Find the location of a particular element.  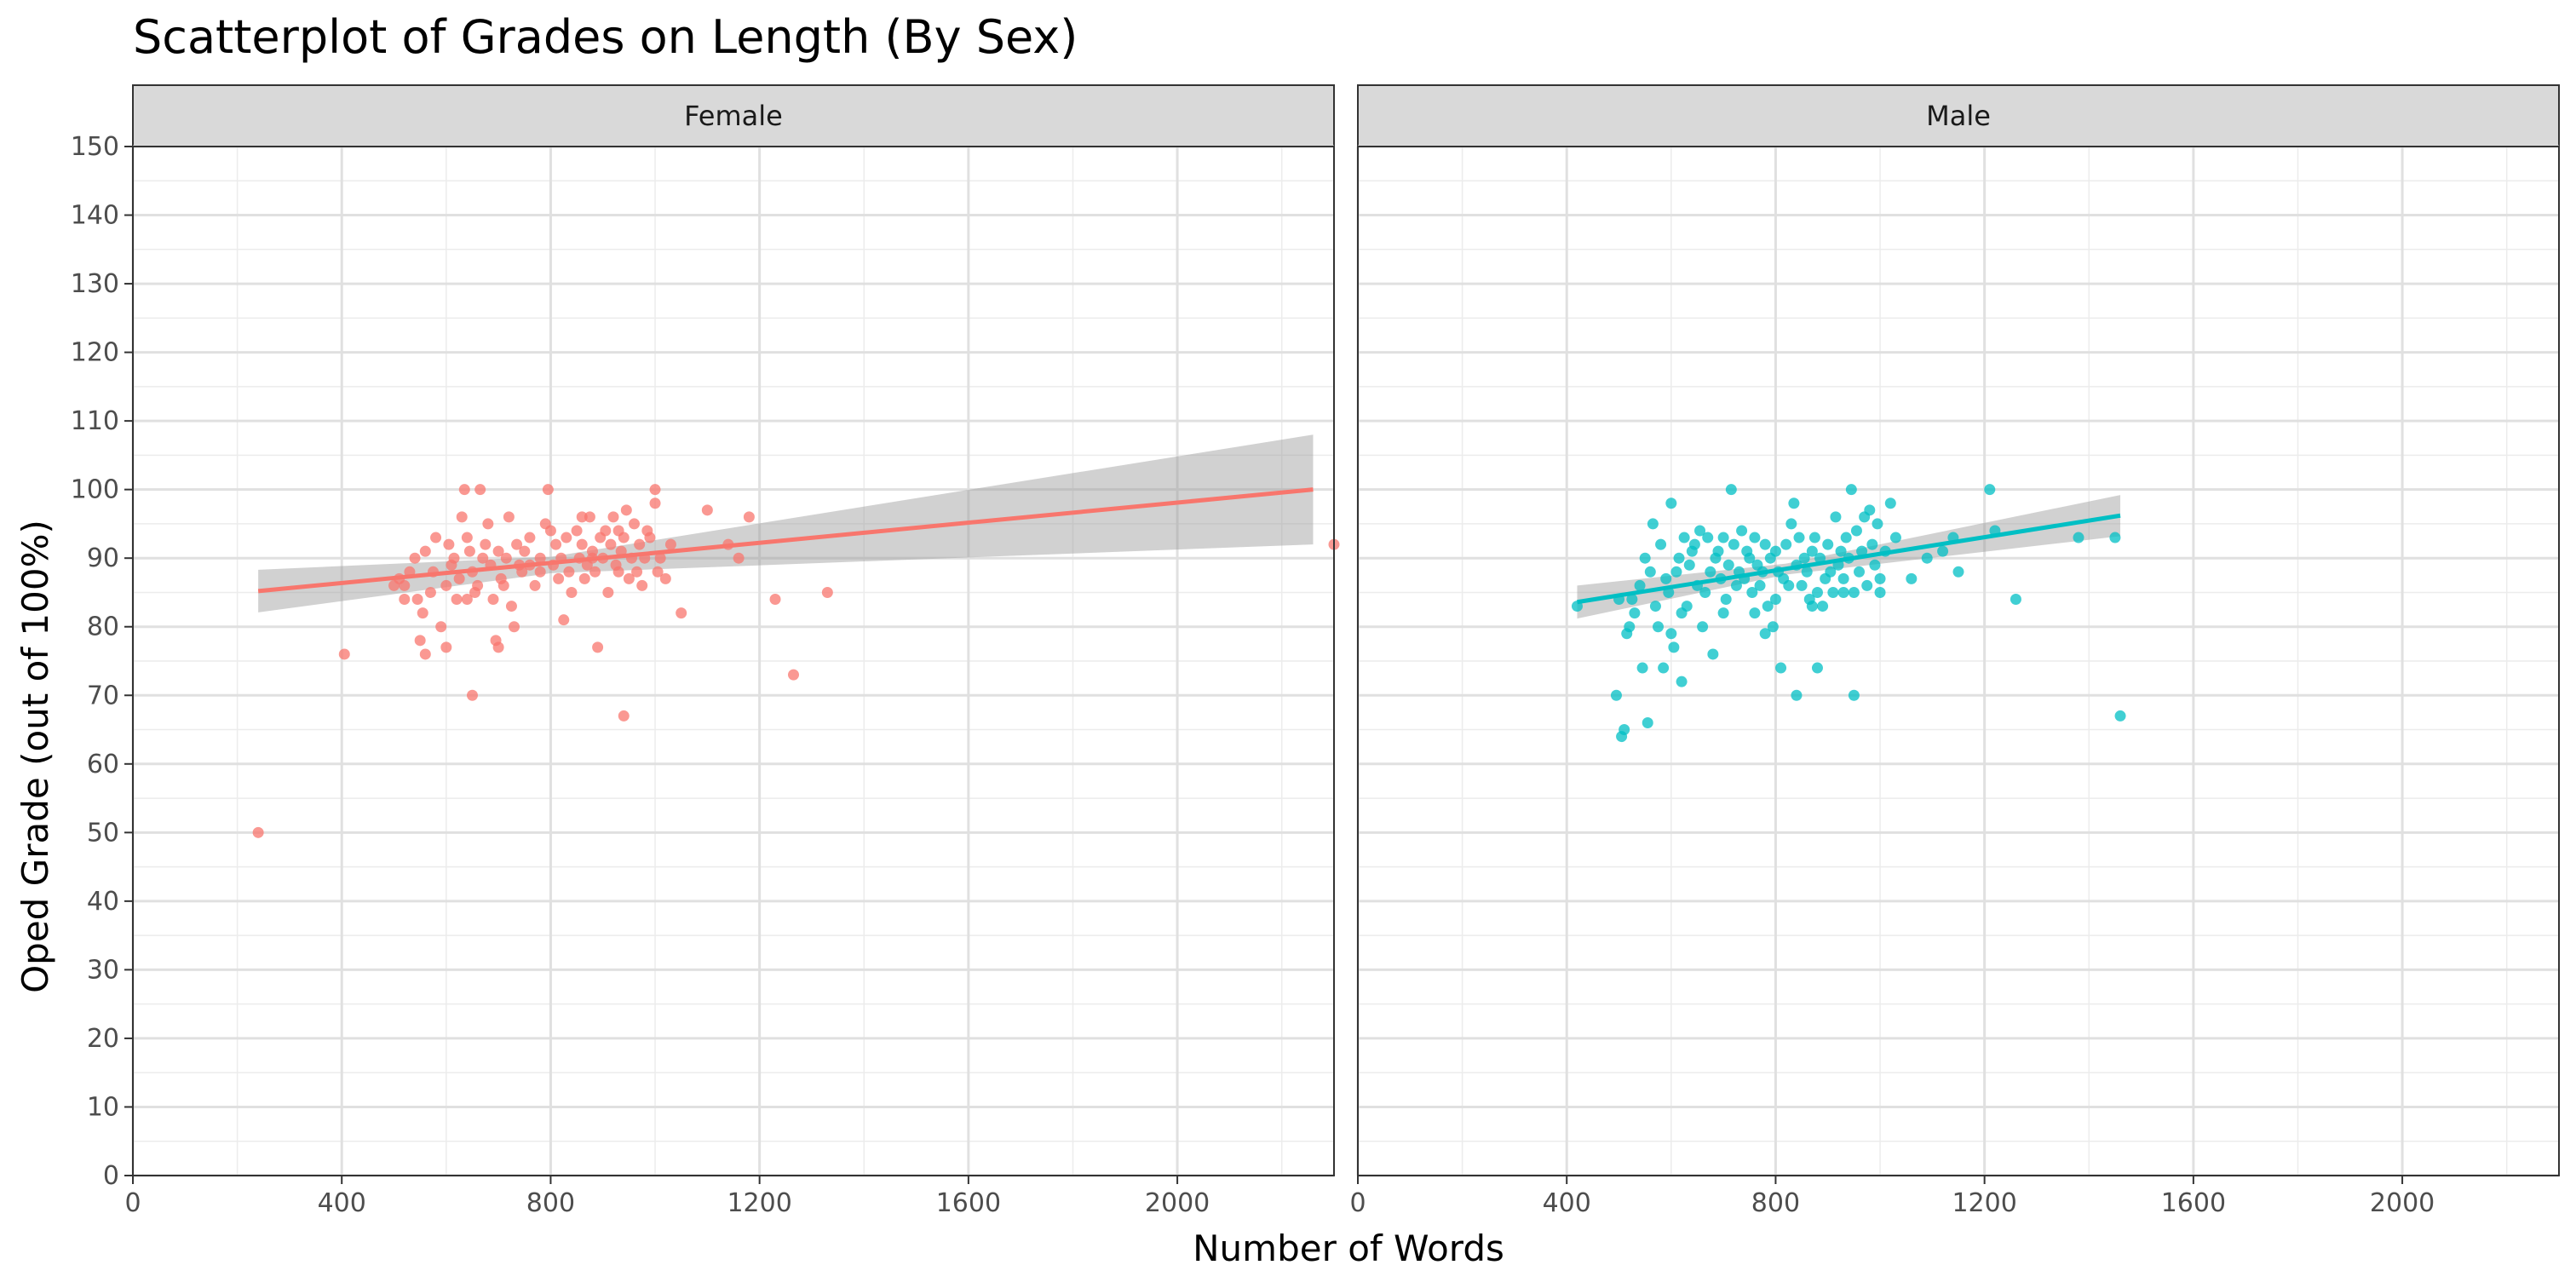

y-tick-label: 40 is located at coordinates (103, 902).